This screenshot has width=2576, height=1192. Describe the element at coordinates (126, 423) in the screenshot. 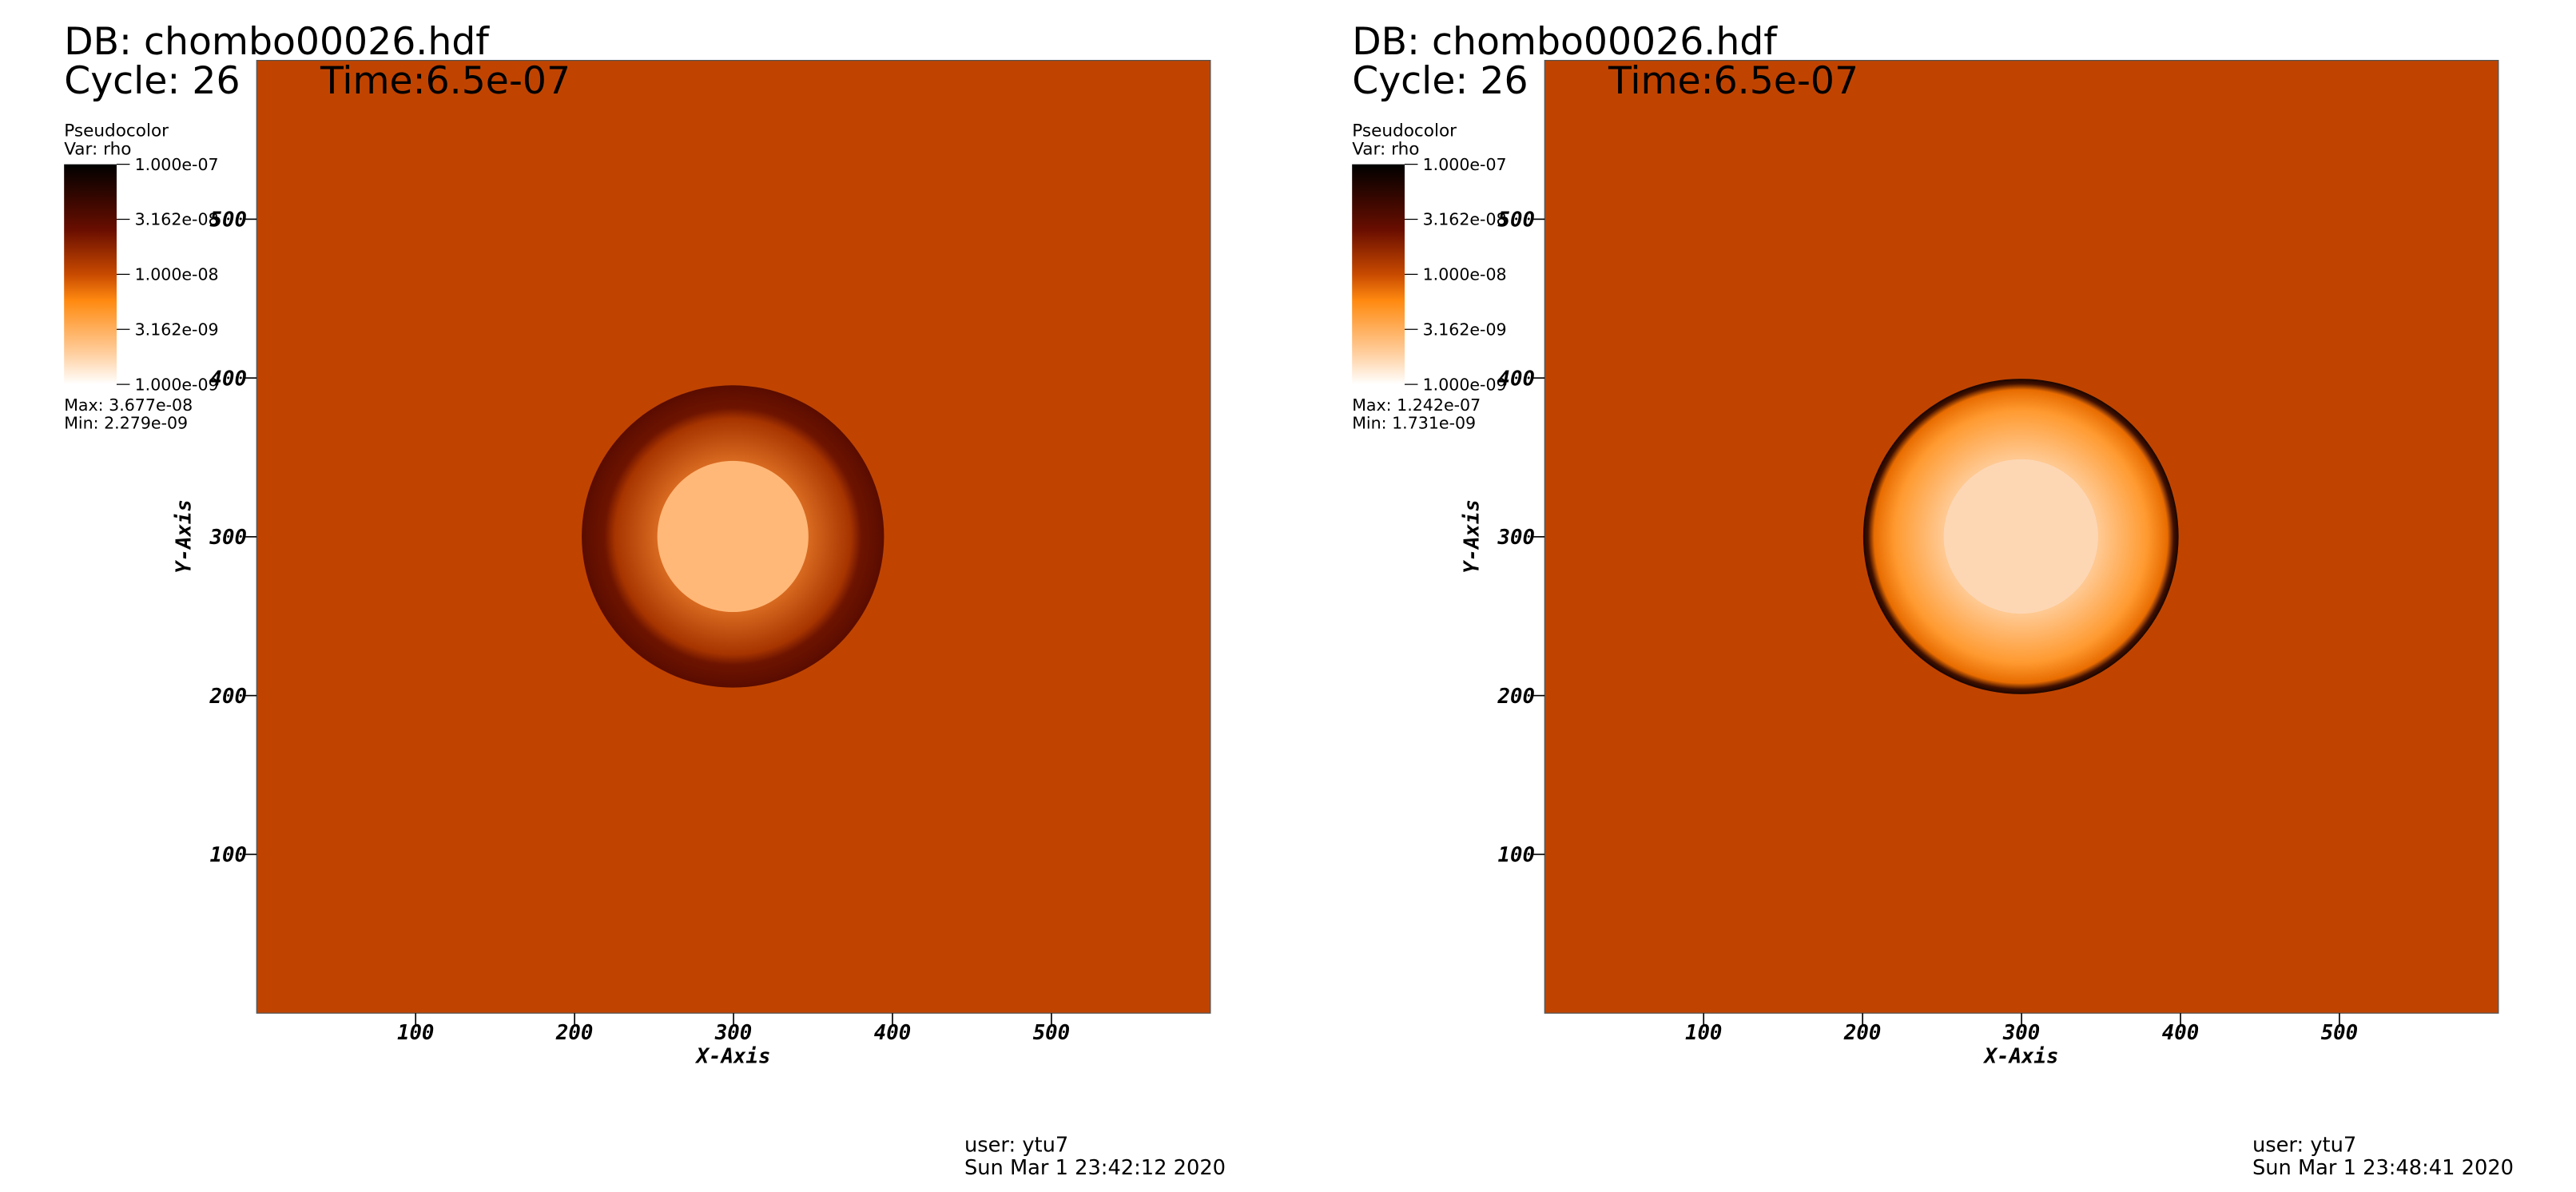

I see `legend-min: Min: 2.279e-09` at that location.